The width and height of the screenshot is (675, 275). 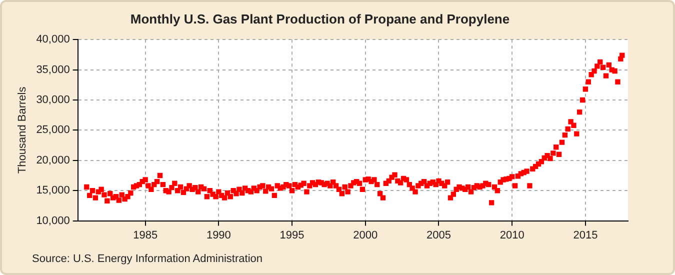 I want to click on y-tick-label: 20,000, so click(x=53, y=160).